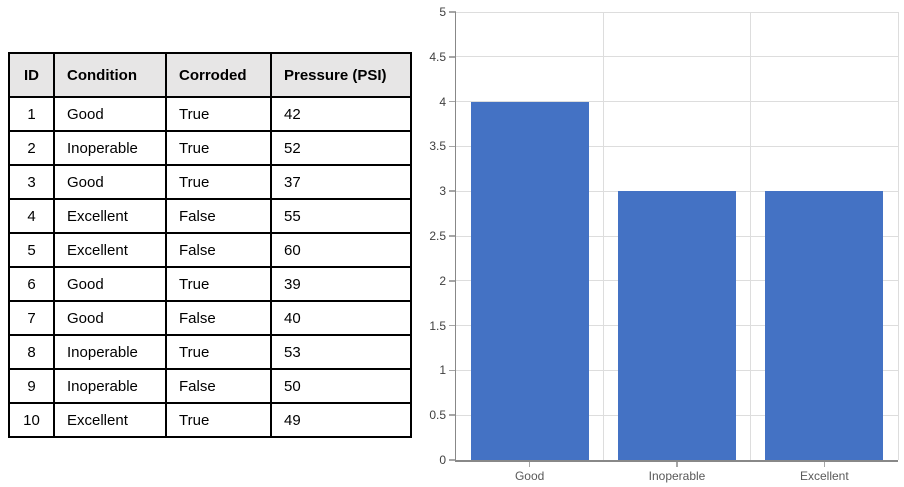 This screenshot has width=904, height=487. Describe the element at coordinates (110, 75) in the screenshot. I see `column-header-condition: Condition` at that location.